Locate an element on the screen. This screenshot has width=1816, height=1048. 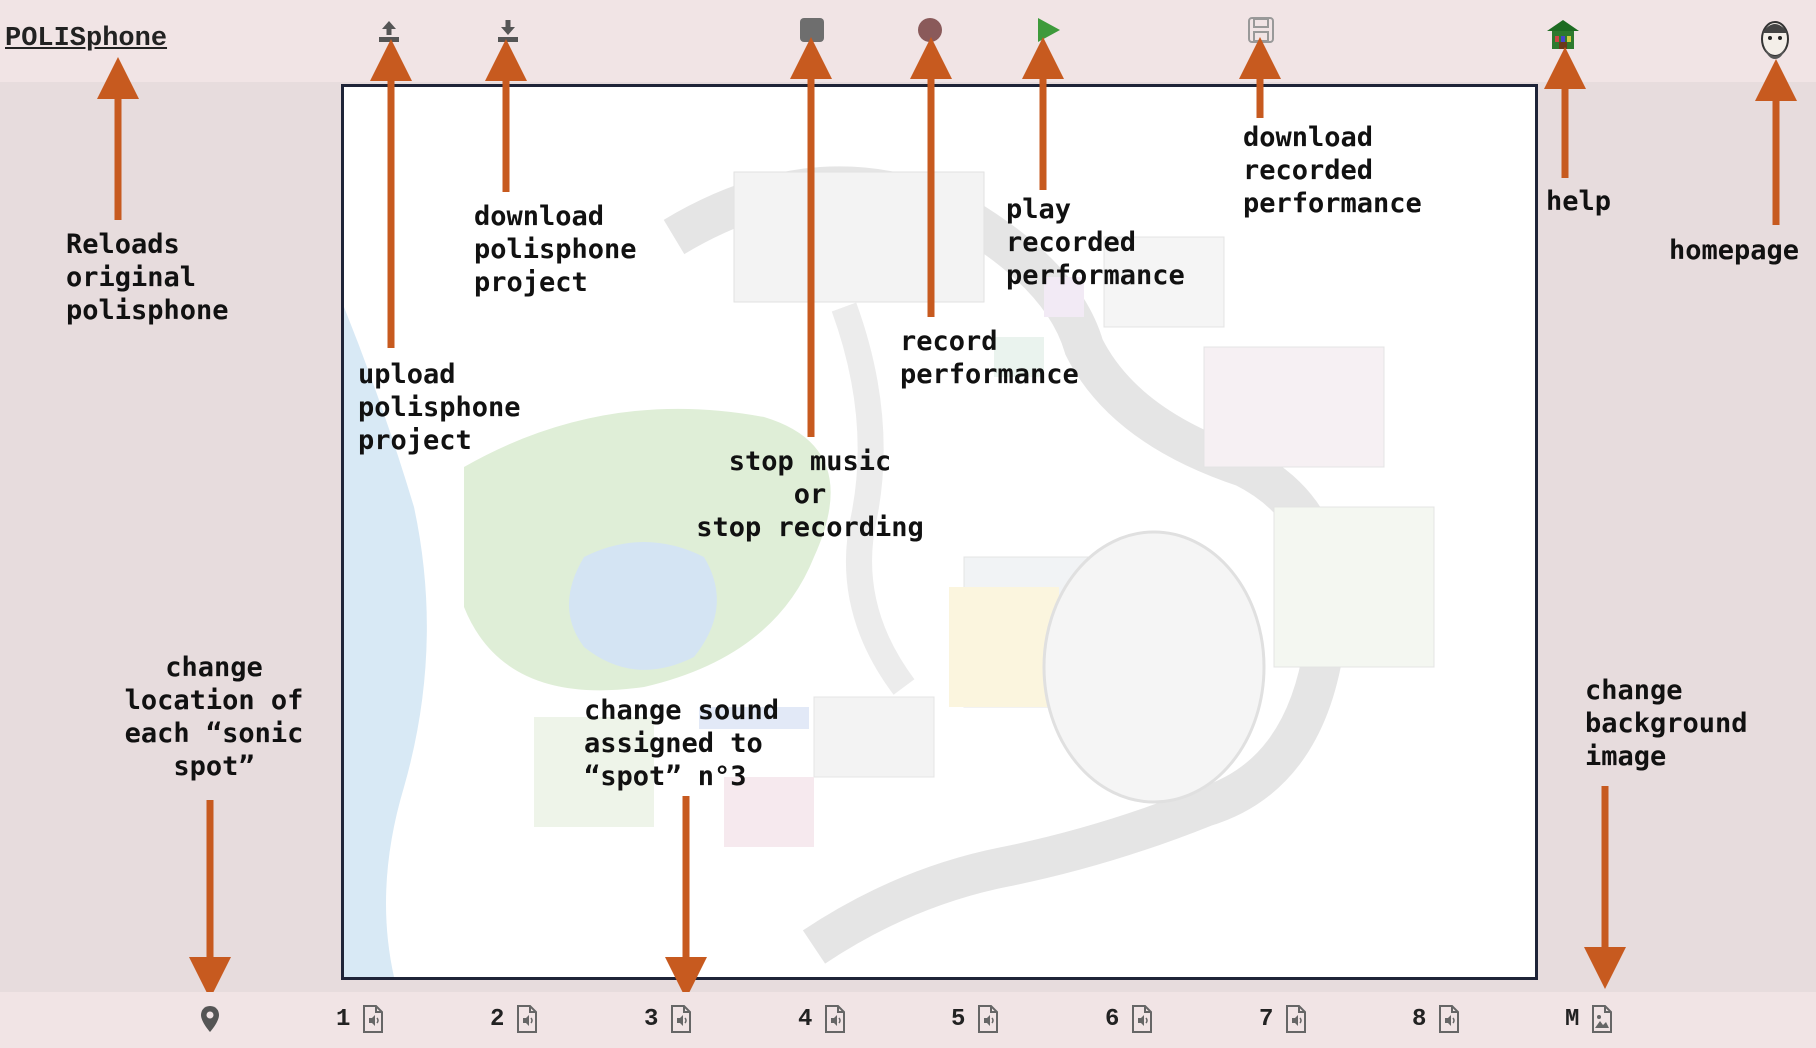
record-icon is located at coordinates (930, 30).